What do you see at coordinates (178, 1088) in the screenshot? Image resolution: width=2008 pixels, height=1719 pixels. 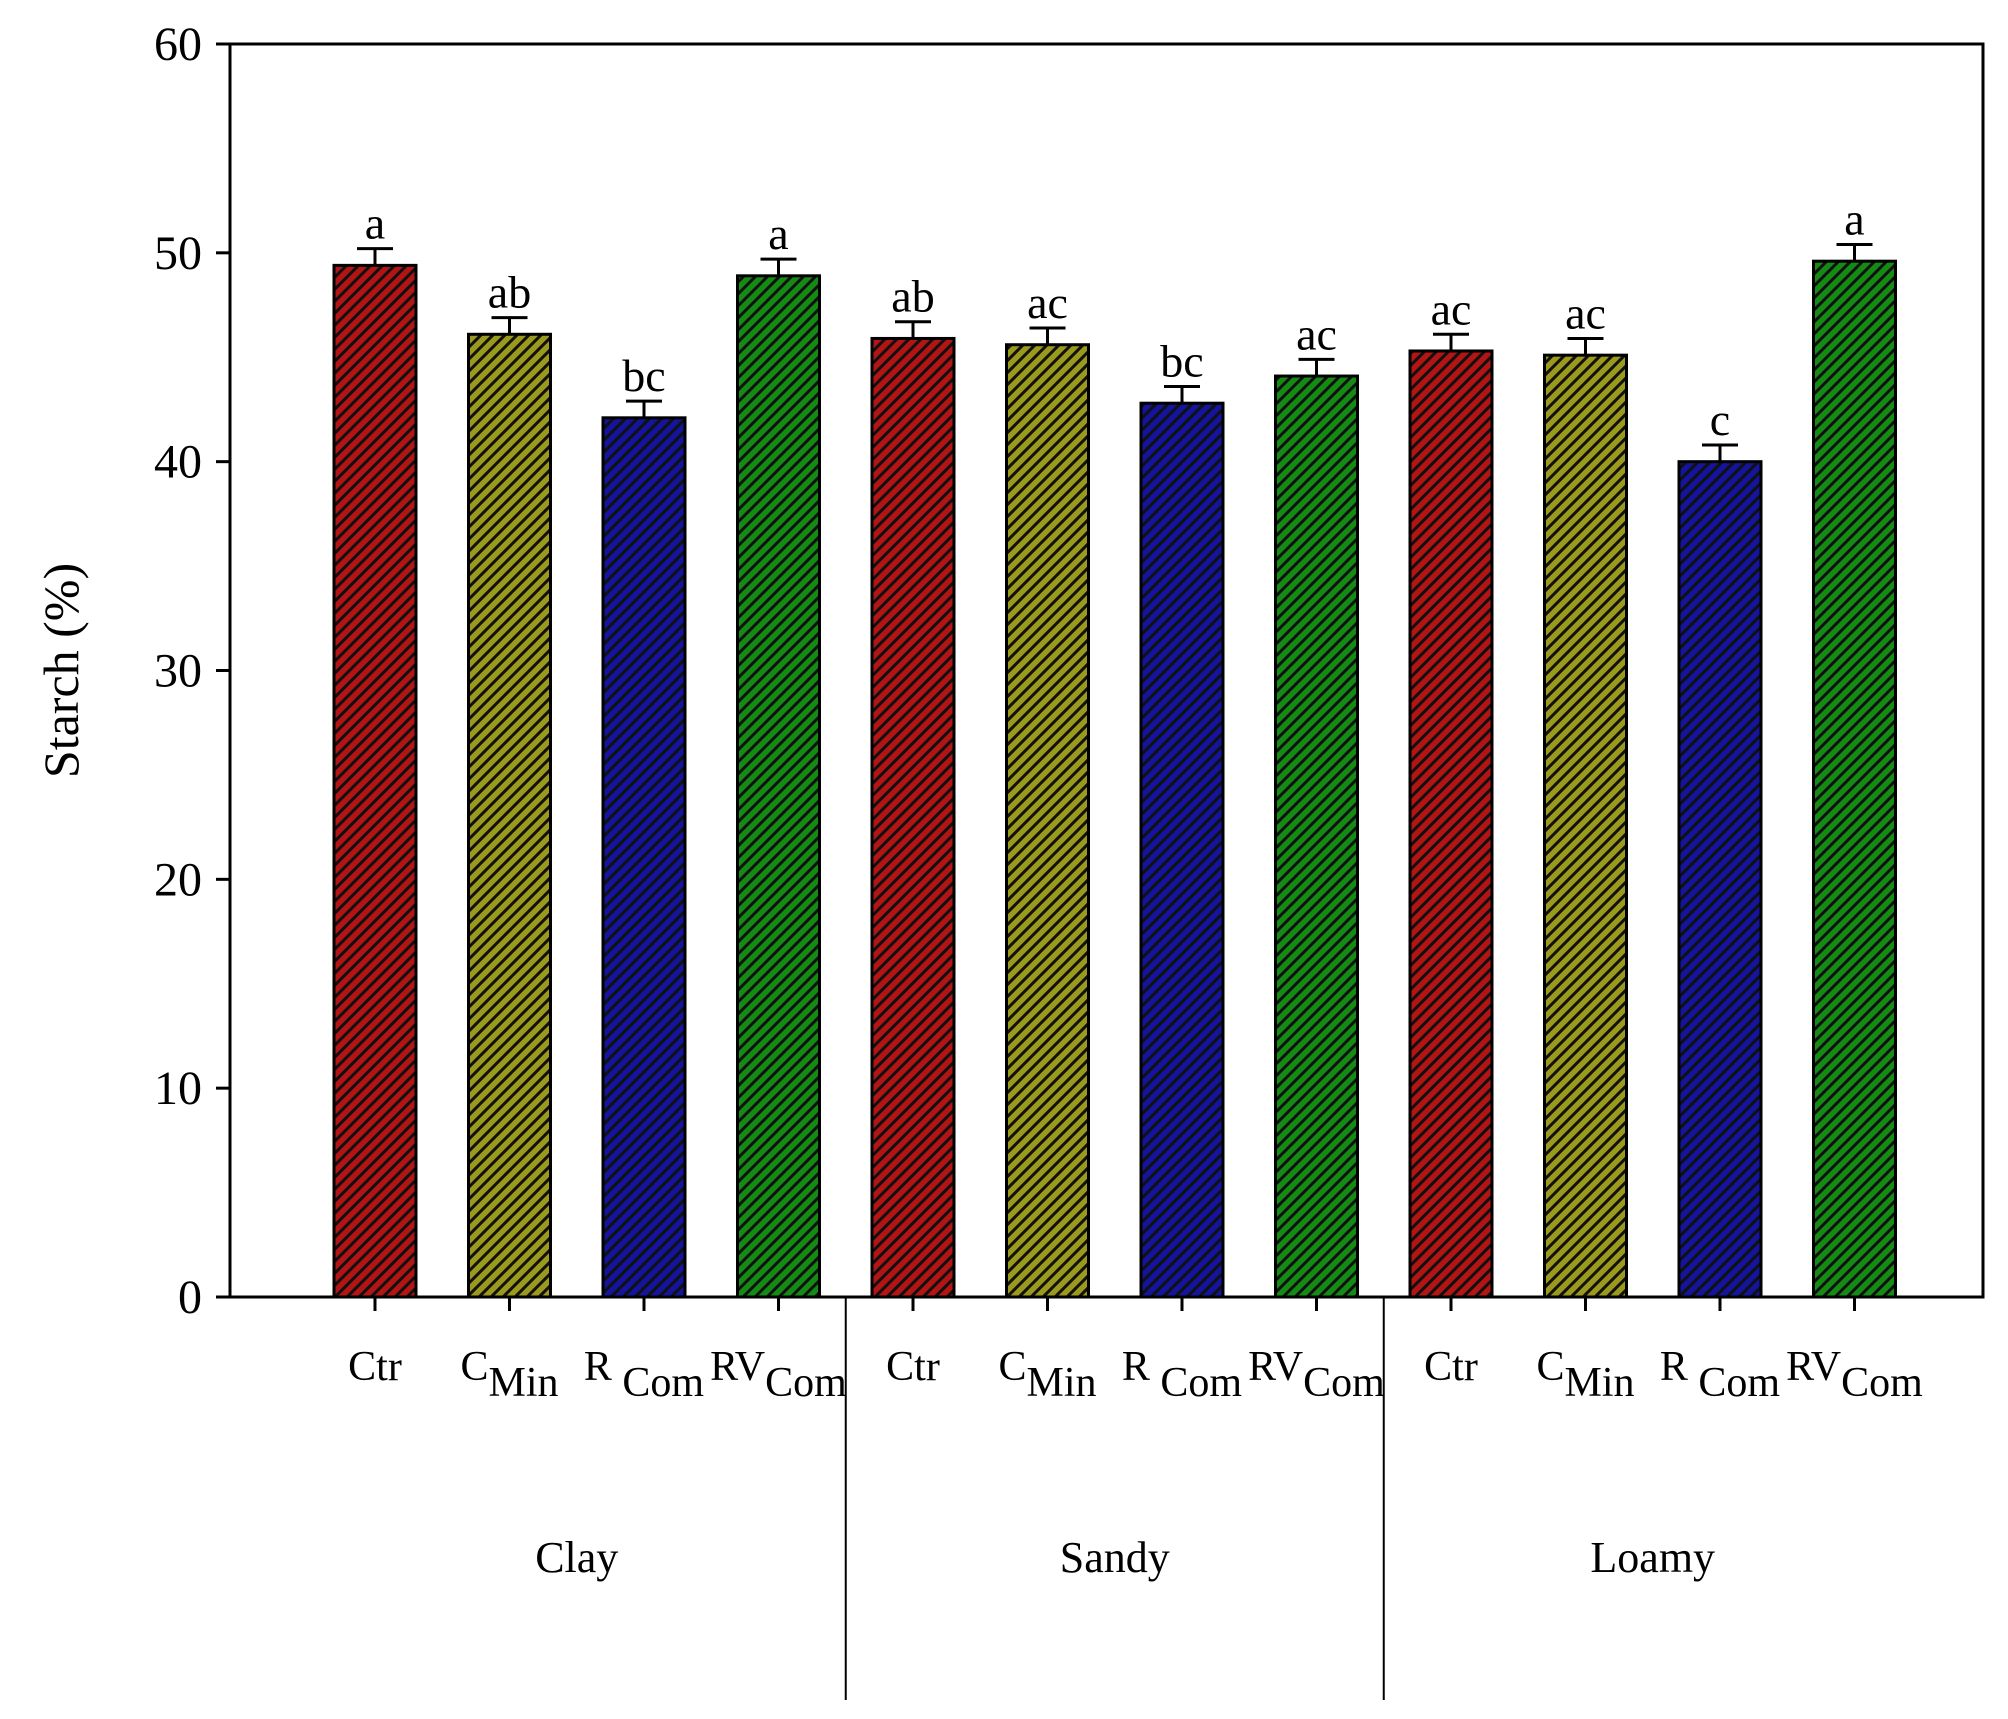 I see `y-tick-label: 10` at bounding box center [178, 1088].